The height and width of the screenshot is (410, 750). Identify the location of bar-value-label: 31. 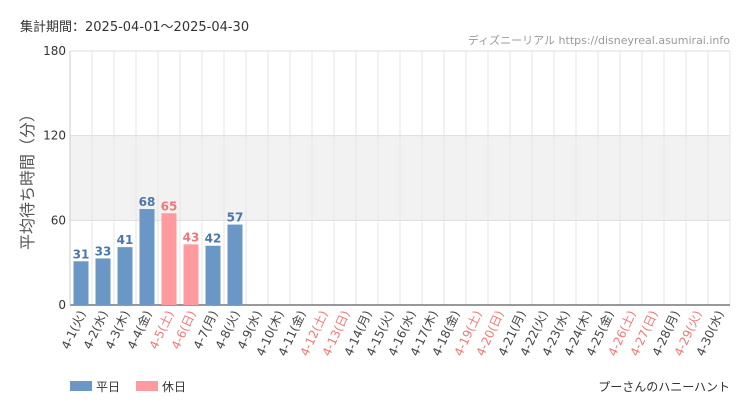
(81, 254).